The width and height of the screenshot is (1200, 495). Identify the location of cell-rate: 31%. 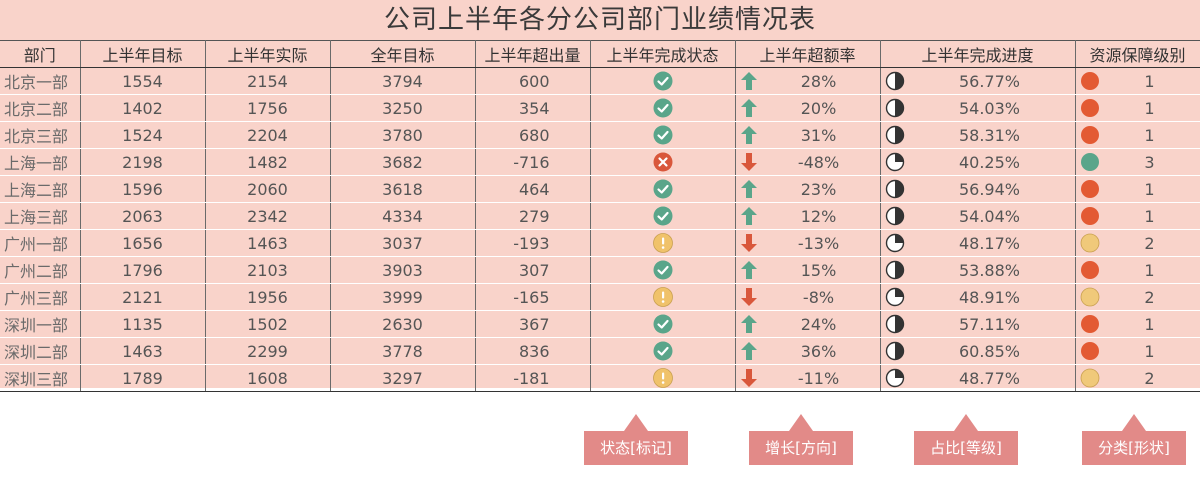
(808, 135).